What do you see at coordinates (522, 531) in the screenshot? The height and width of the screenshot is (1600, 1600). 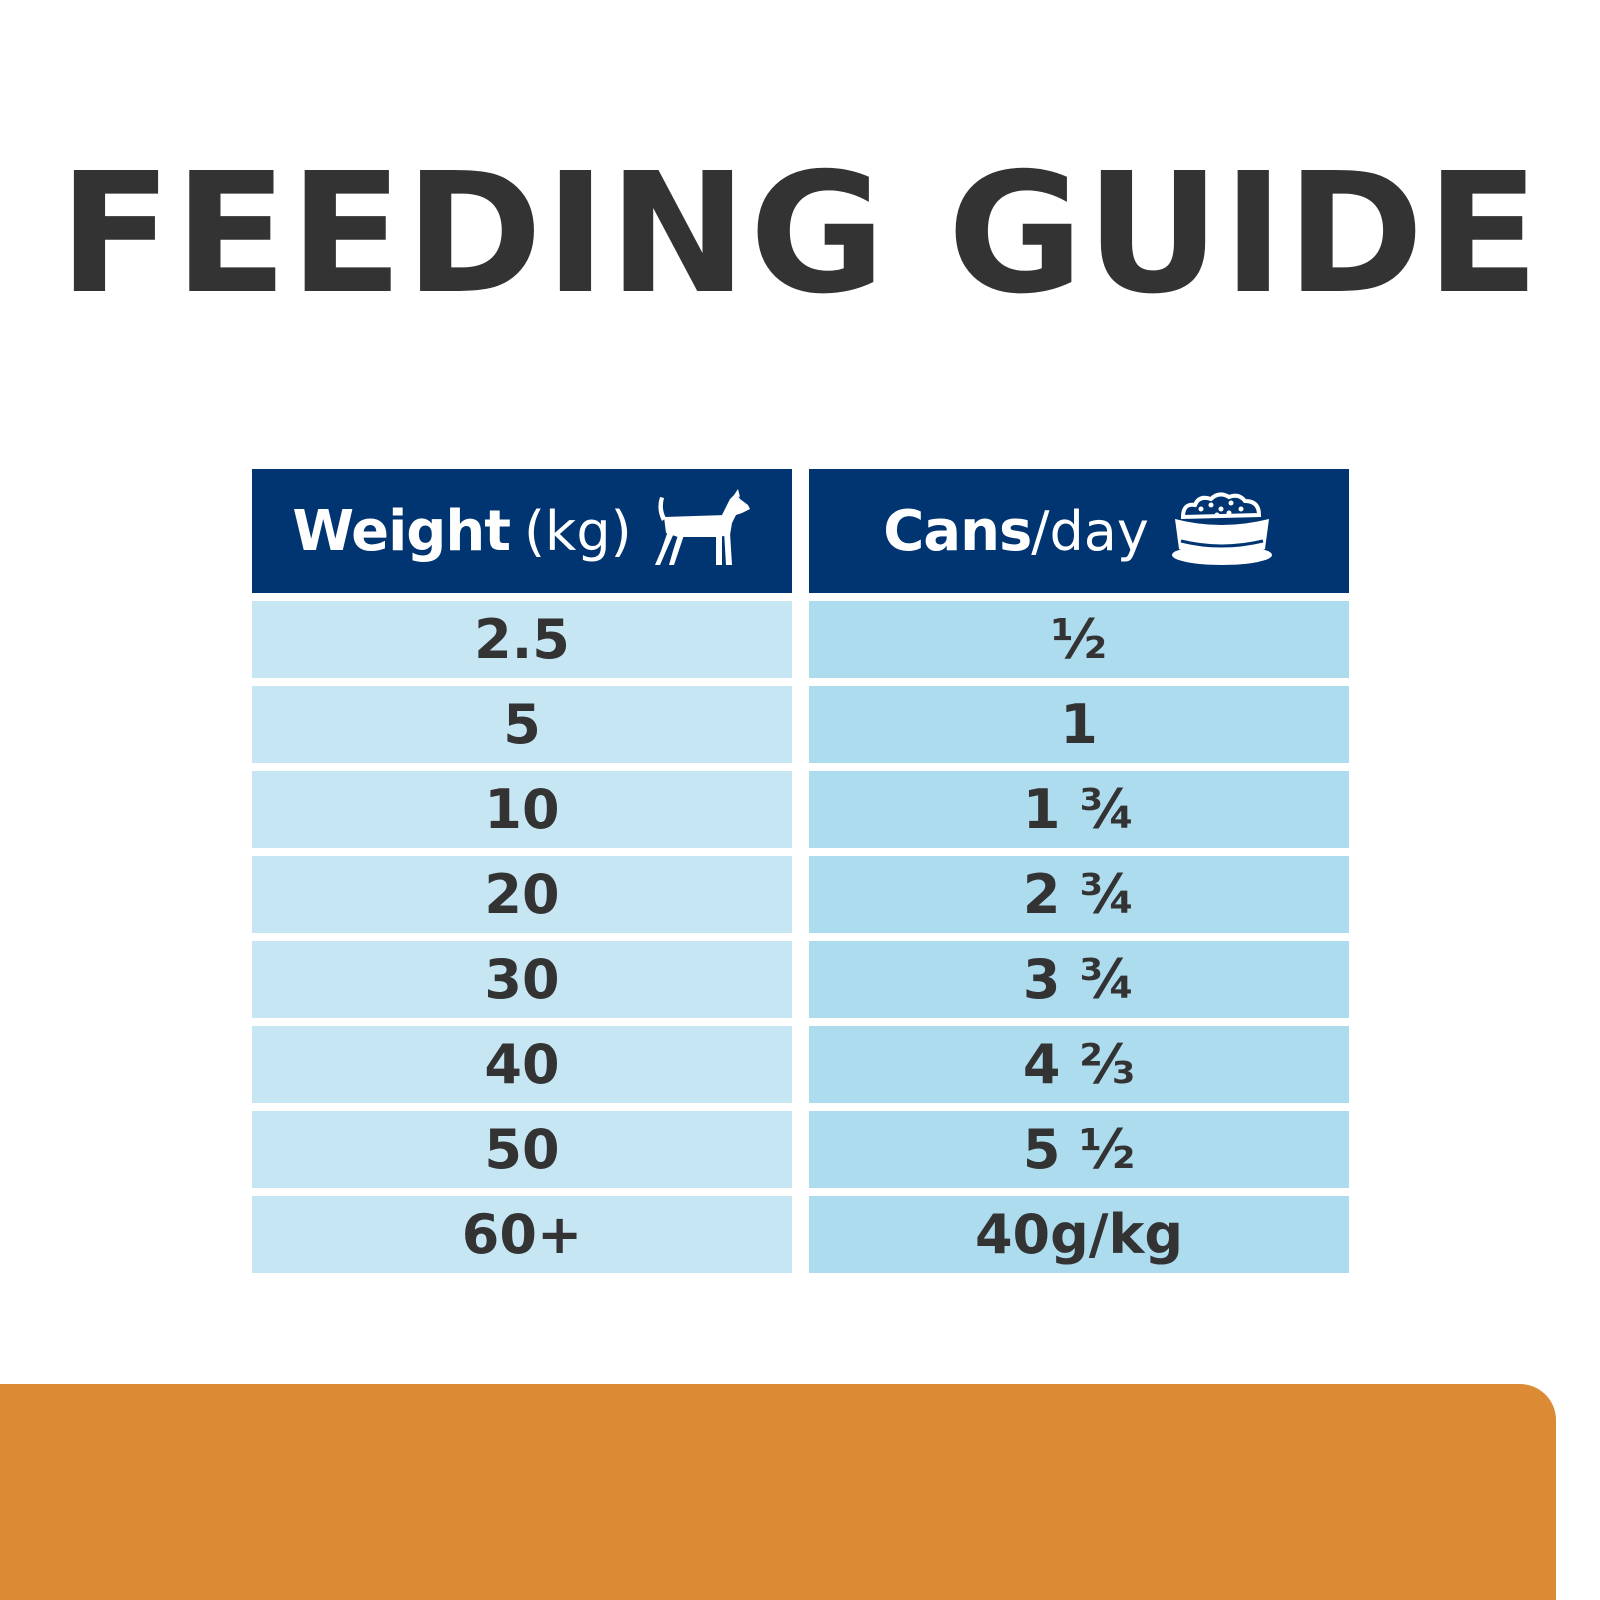 I see `weight-header: Weight (kg)` at bounding box center [522, 531].